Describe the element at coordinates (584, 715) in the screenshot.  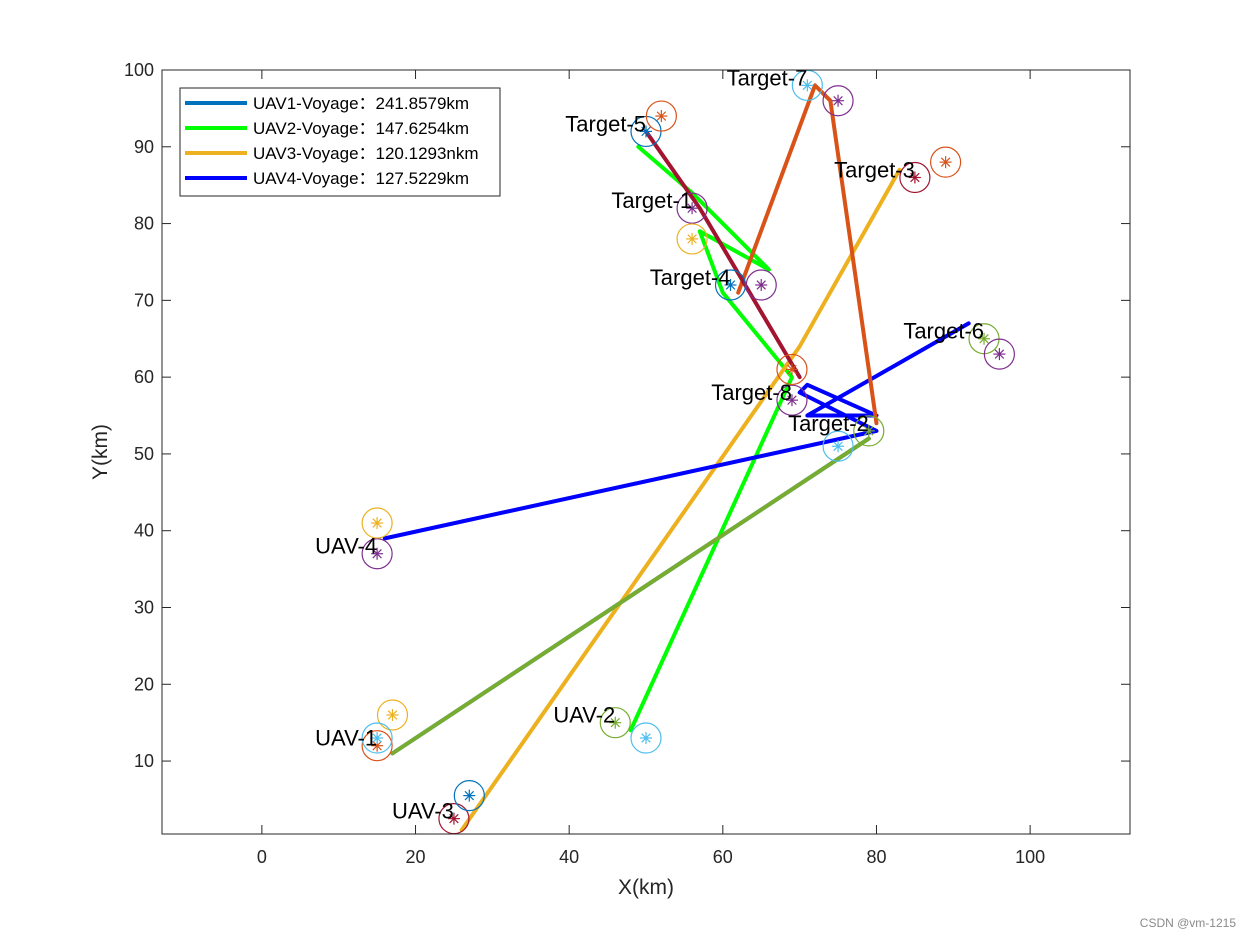
I see `waypoint-label: UAV-2` at that location.